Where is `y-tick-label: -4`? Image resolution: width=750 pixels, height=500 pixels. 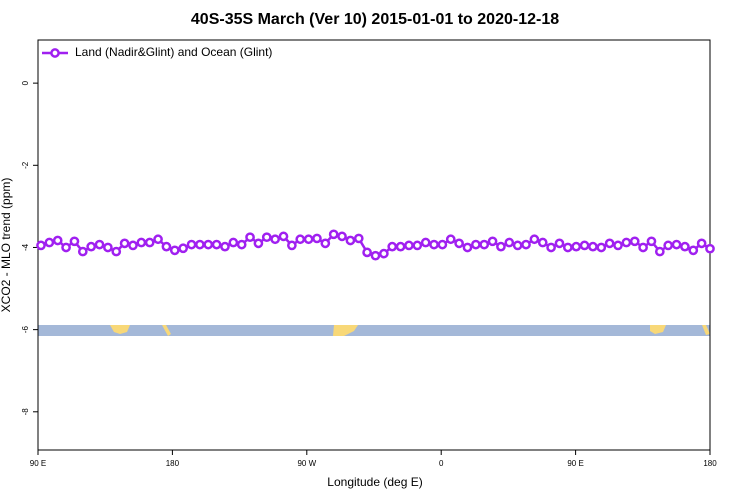
y-tick-label: -4 is located at coordinates (25, 247).